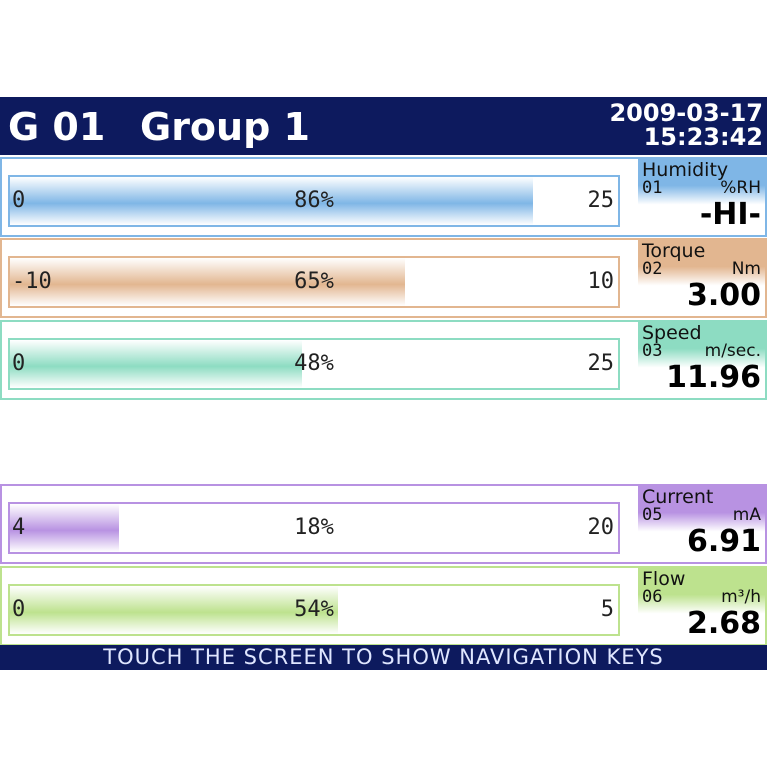  I want to click on bar-percent: 86%, so click(314, 200).